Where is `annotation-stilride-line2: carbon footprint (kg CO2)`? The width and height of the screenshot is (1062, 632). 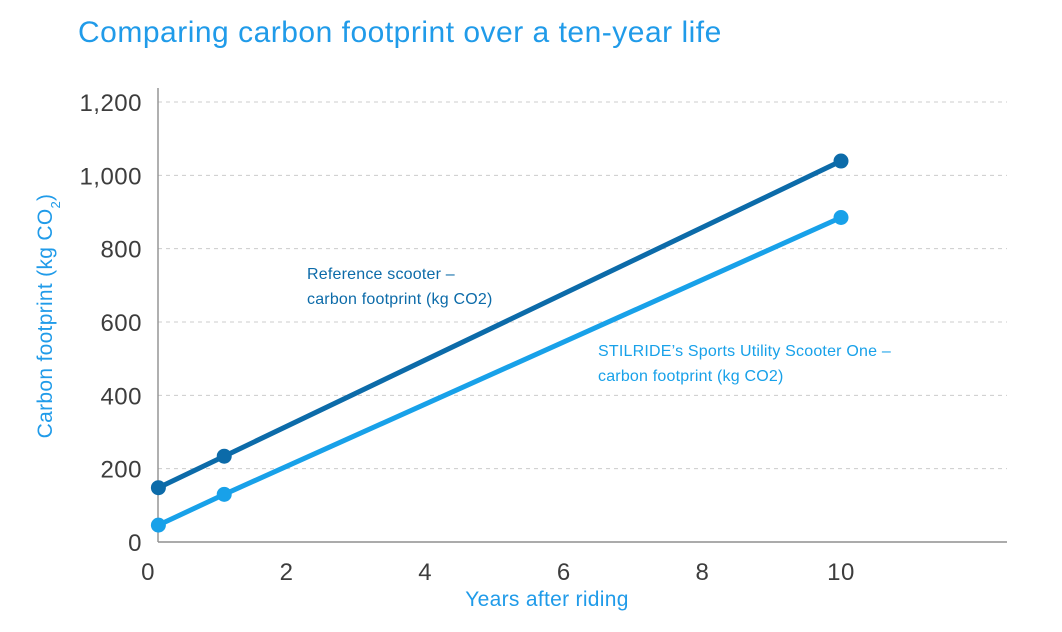
annotation-stilride-line2: carbon footprint (kg CO2) is located at coordinates (691, 376).